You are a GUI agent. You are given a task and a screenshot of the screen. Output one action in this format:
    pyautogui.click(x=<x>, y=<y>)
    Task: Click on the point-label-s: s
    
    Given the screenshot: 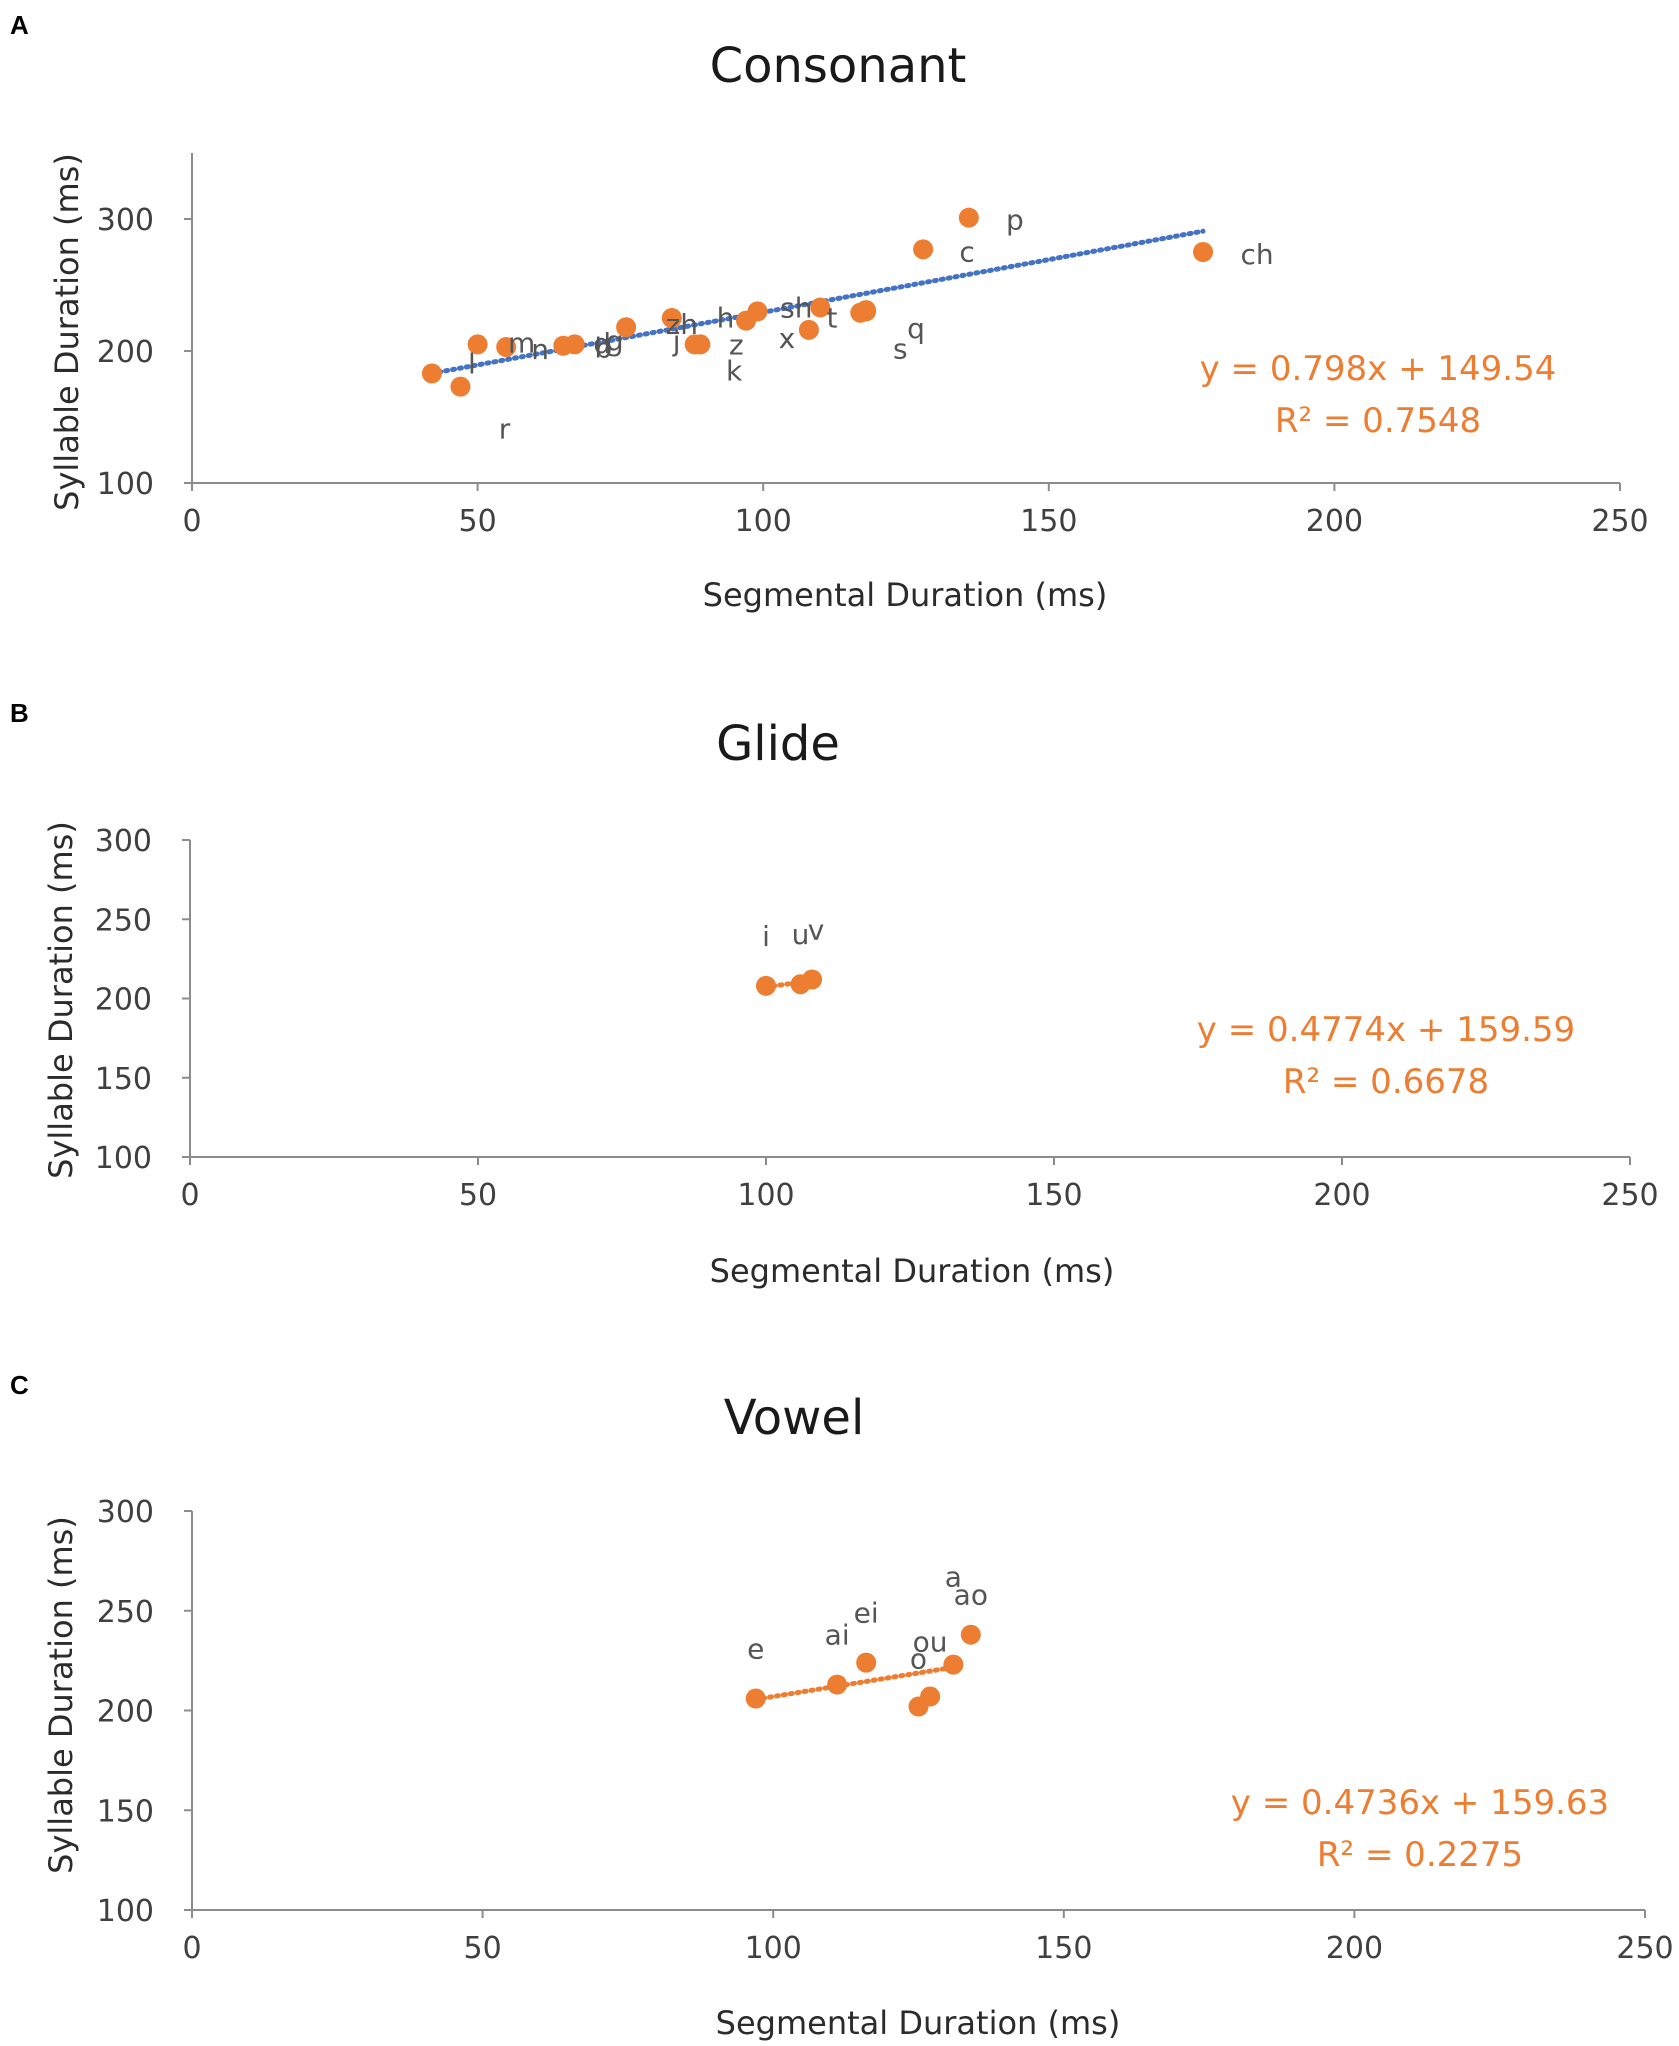 What is the action you would take?
    pyautogui.click(x=900, y=349)
    